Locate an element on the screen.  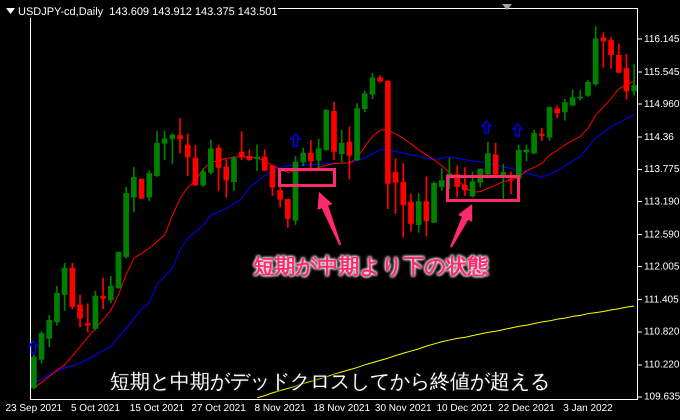
x-tick-label: 10 Dec 2021 is located at coordinates (465, 408).